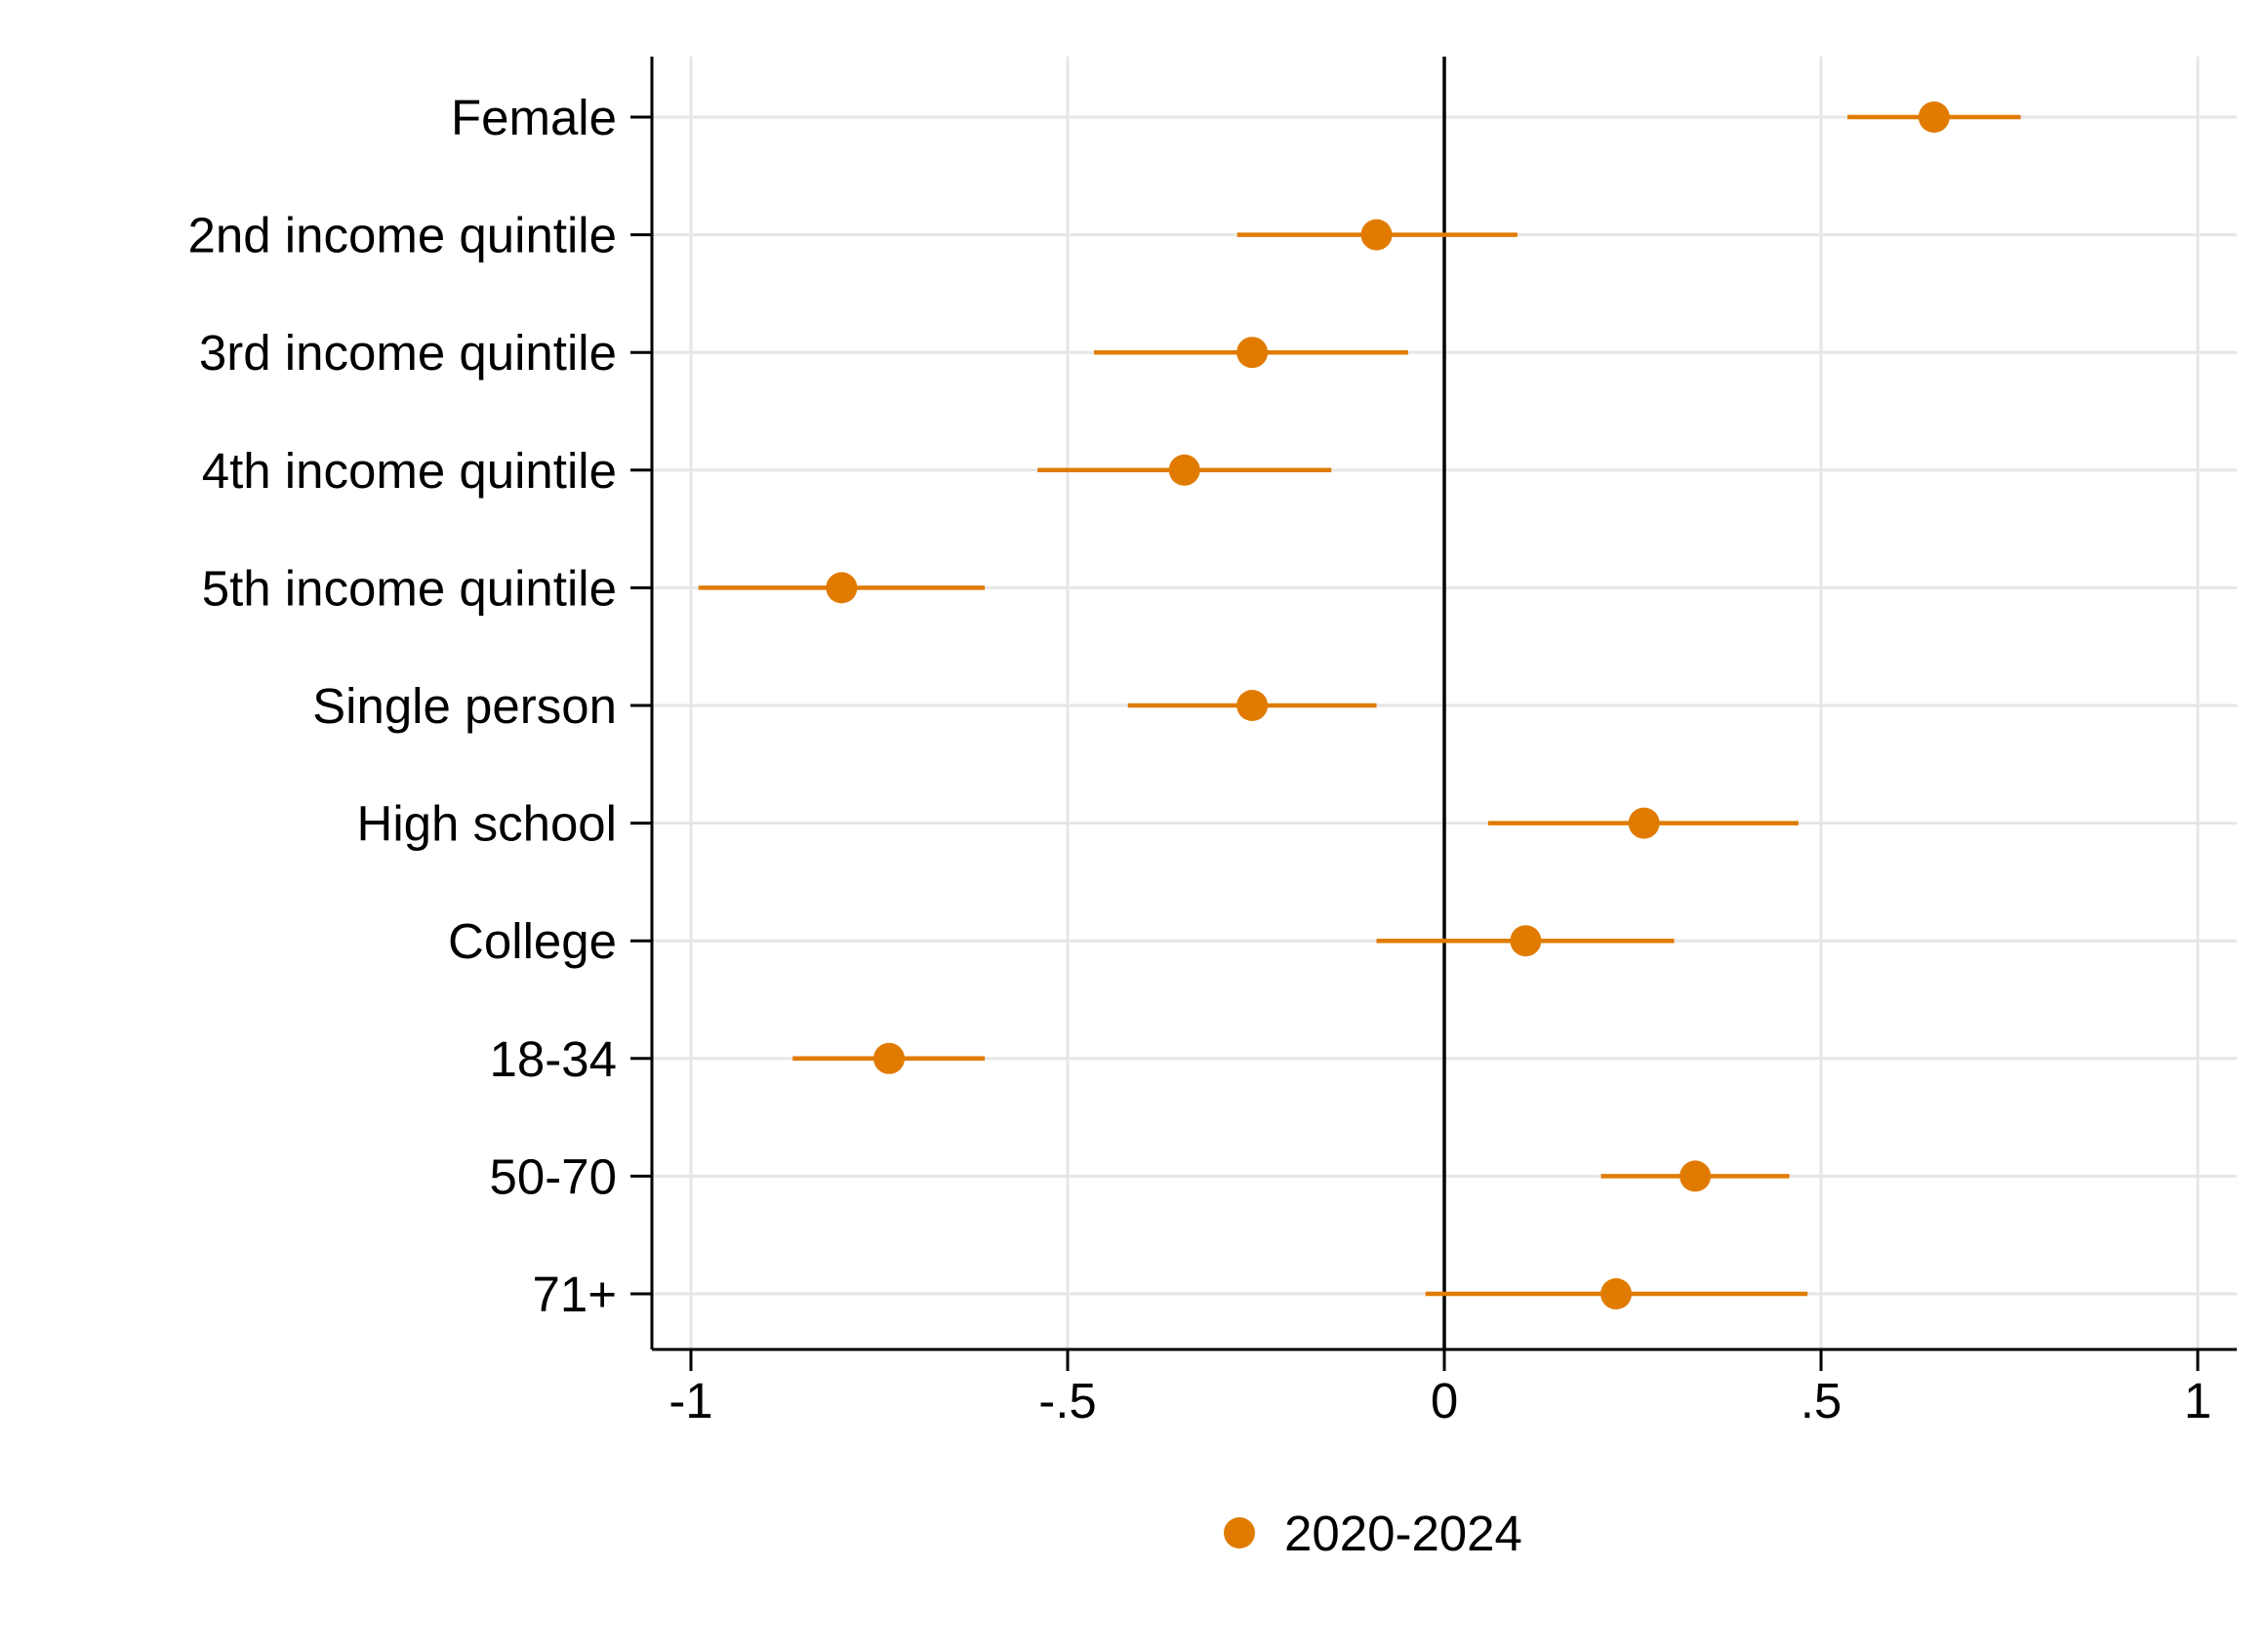  What do you see at coordinates (690, 1400) in the screenshot?
I see `x-tick-label: -1` at bounding box center [690, 1400].